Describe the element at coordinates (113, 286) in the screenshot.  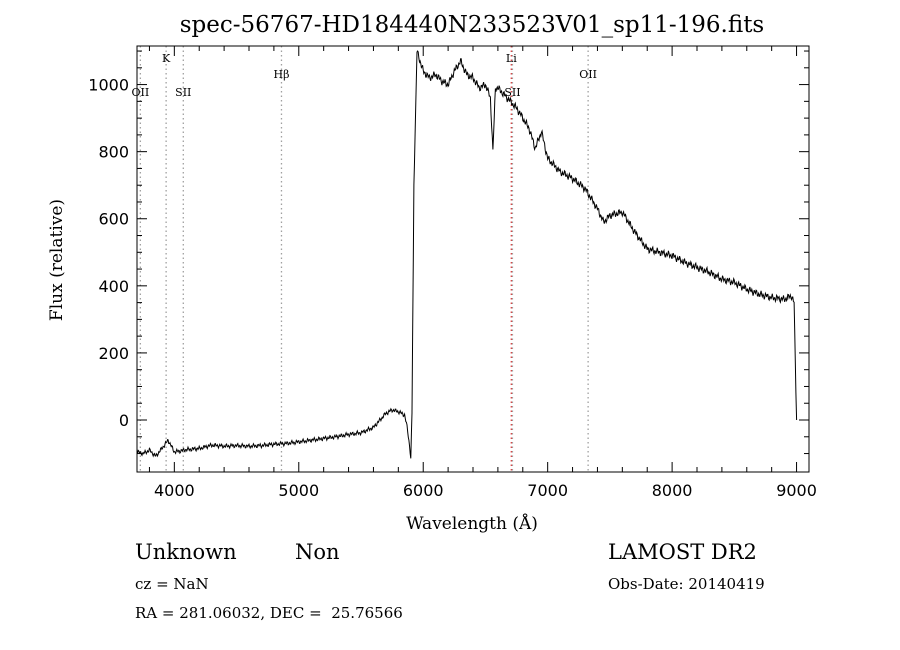
I see `y-tick-label: 400` at that location.